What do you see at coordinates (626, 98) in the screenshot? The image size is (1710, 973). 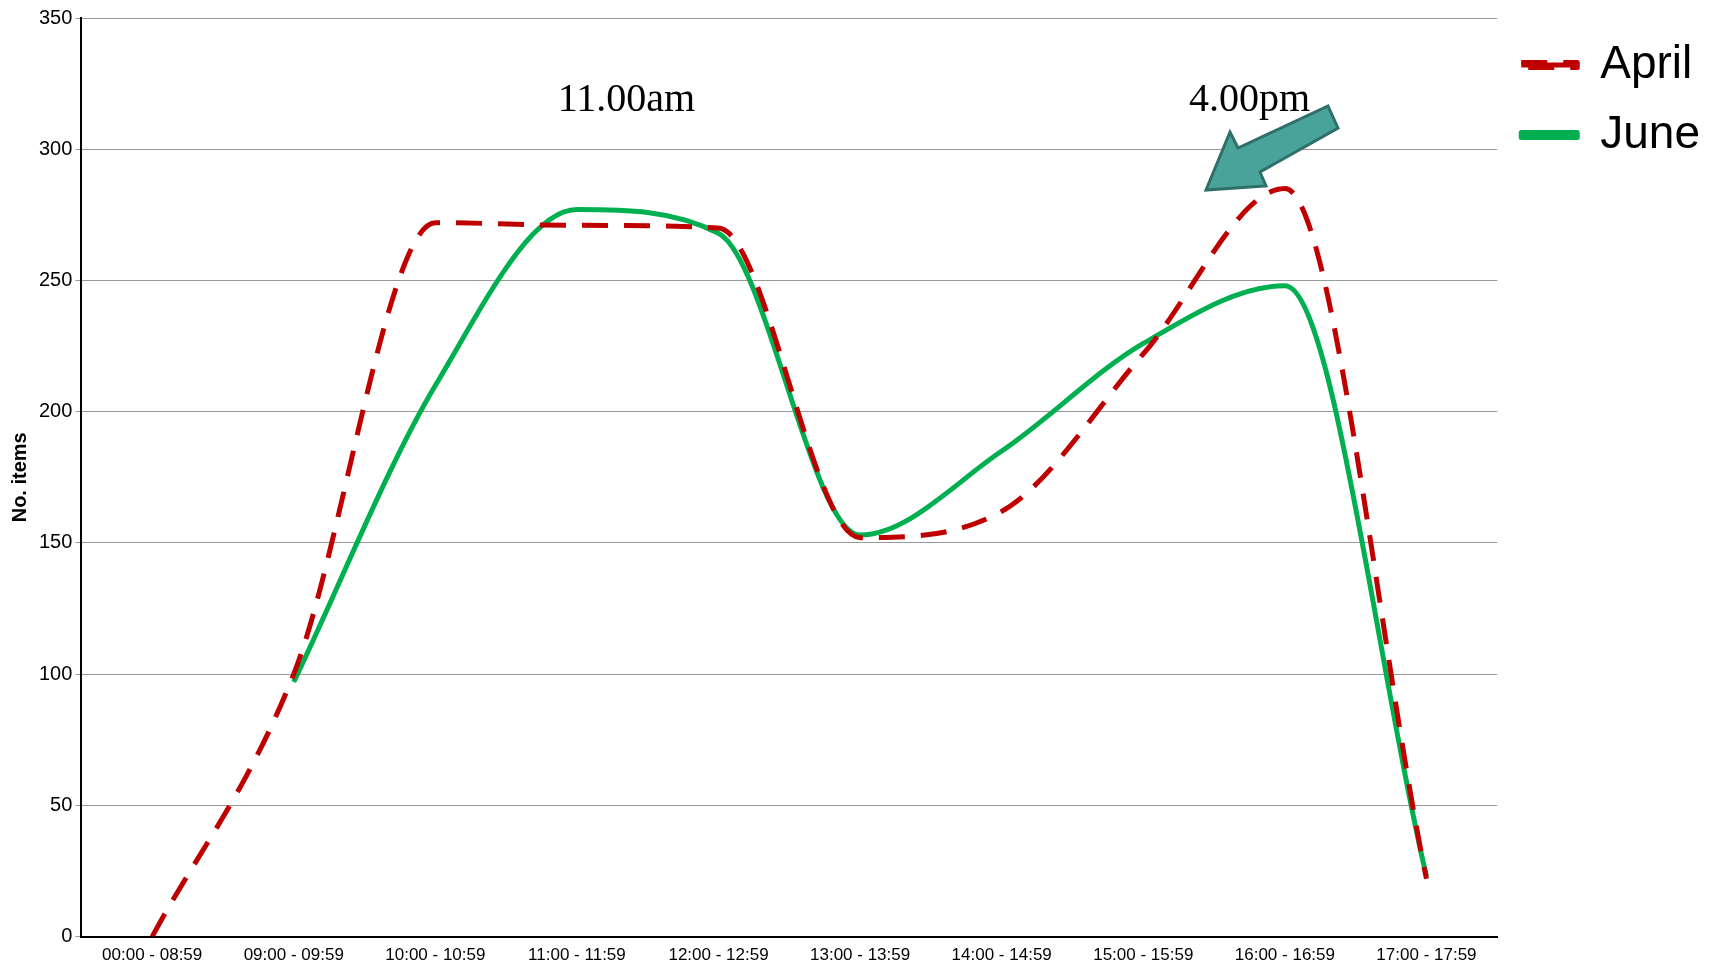 I see `annotation: 11.00am` at bounding box center [626, 98].